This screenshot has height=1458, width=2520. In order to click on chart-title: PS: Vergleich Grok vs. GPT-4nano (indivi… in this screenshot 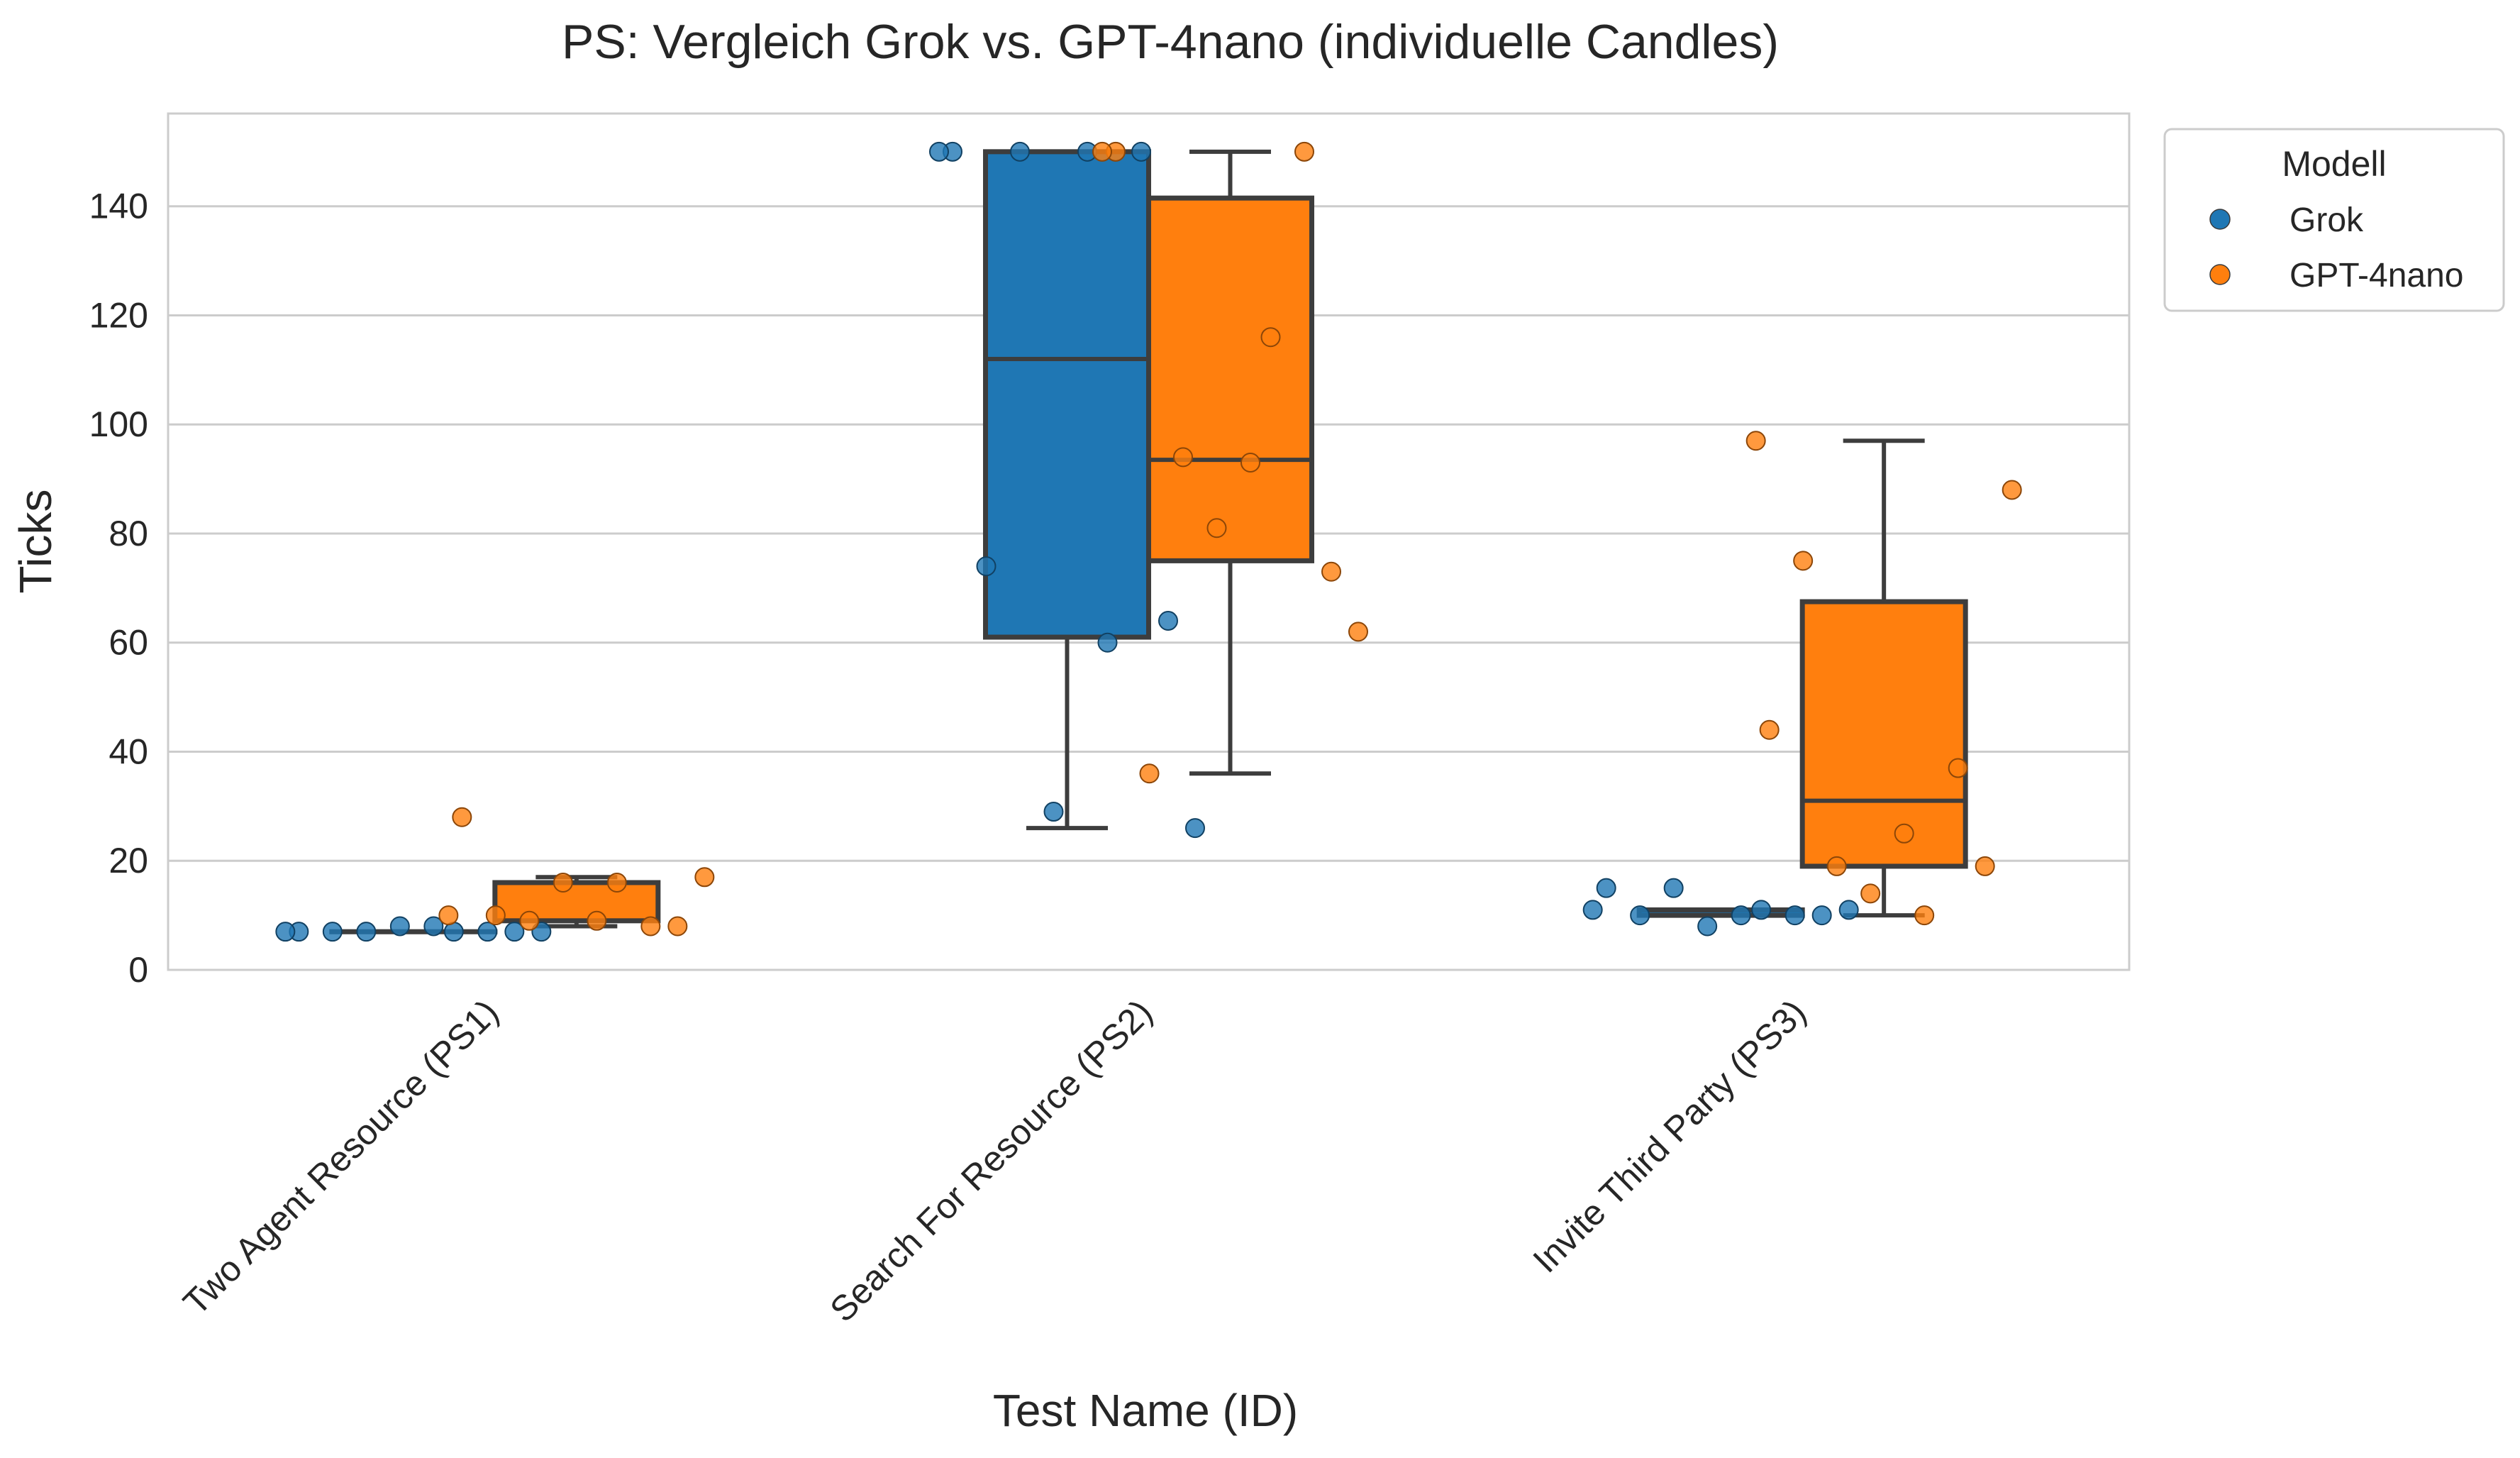, I will do `click(1170, 42)`.